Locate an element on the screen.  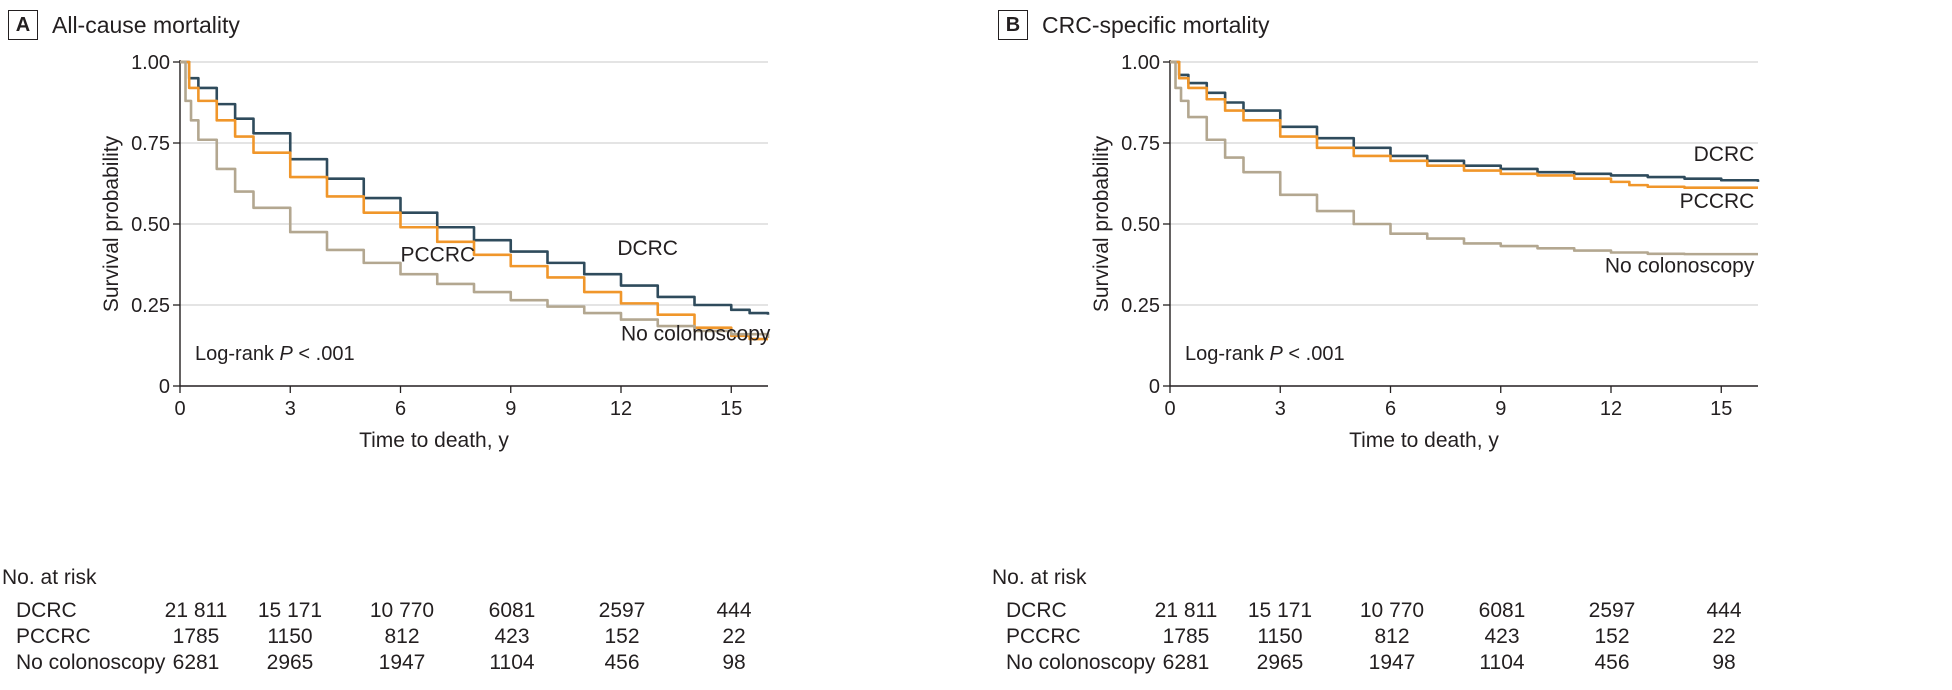
panel-title: All-cause mortality is located at coordinates (146, 24).